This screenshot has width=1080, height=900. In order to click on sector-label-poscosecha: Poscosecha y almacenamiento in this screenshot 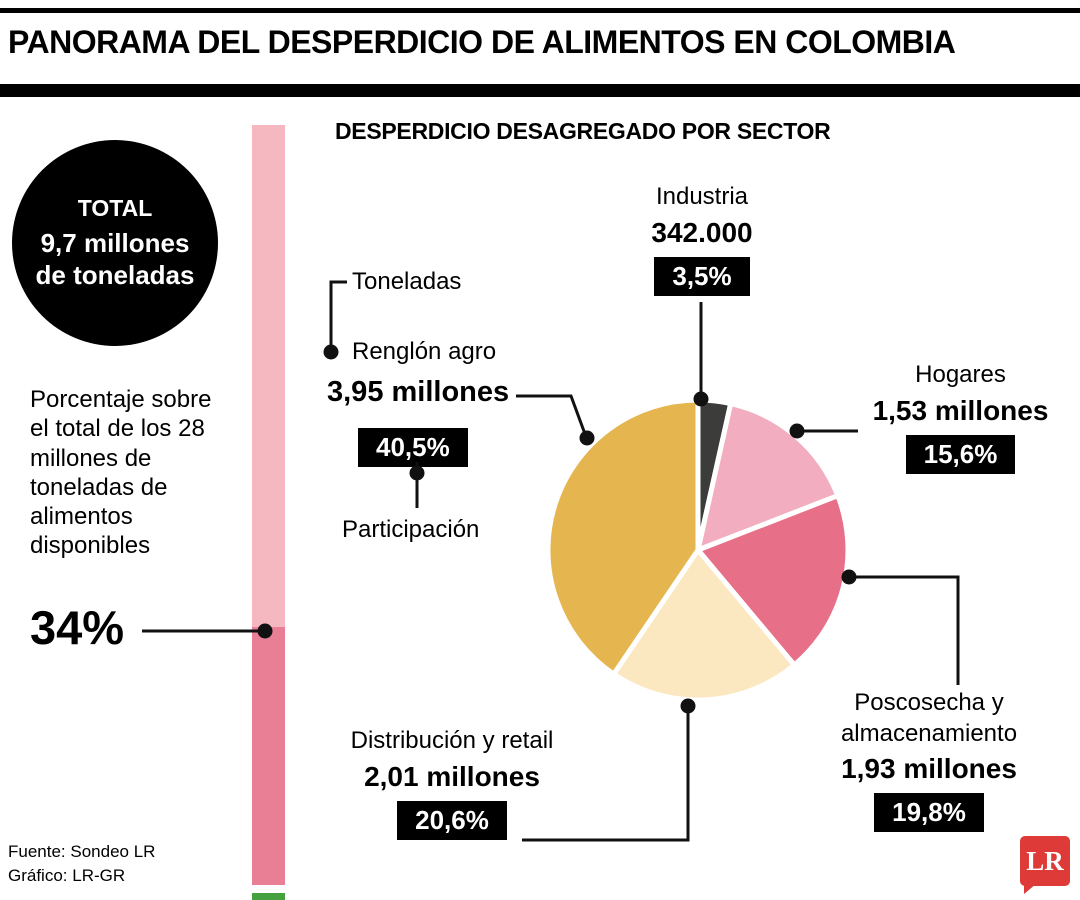, I will do `click(929, 718)`.